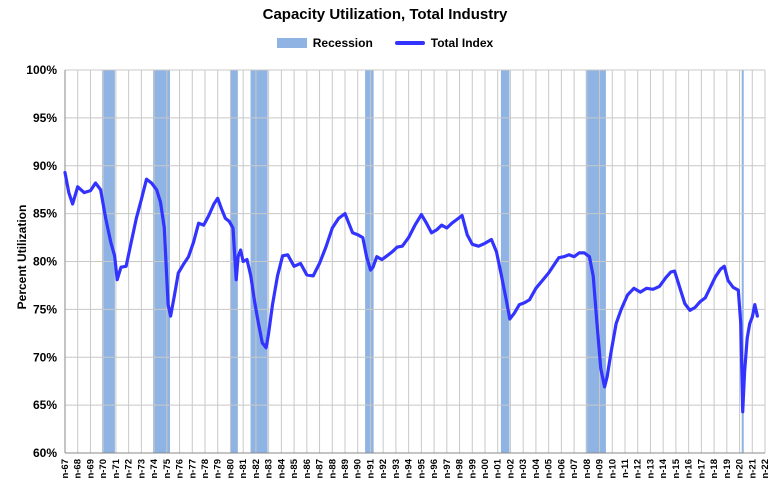 The image size is (770, 494). Describe the element at coordinates (689, 469) in the screenshot. I see `x-tick-label-49: n-16` at that location.